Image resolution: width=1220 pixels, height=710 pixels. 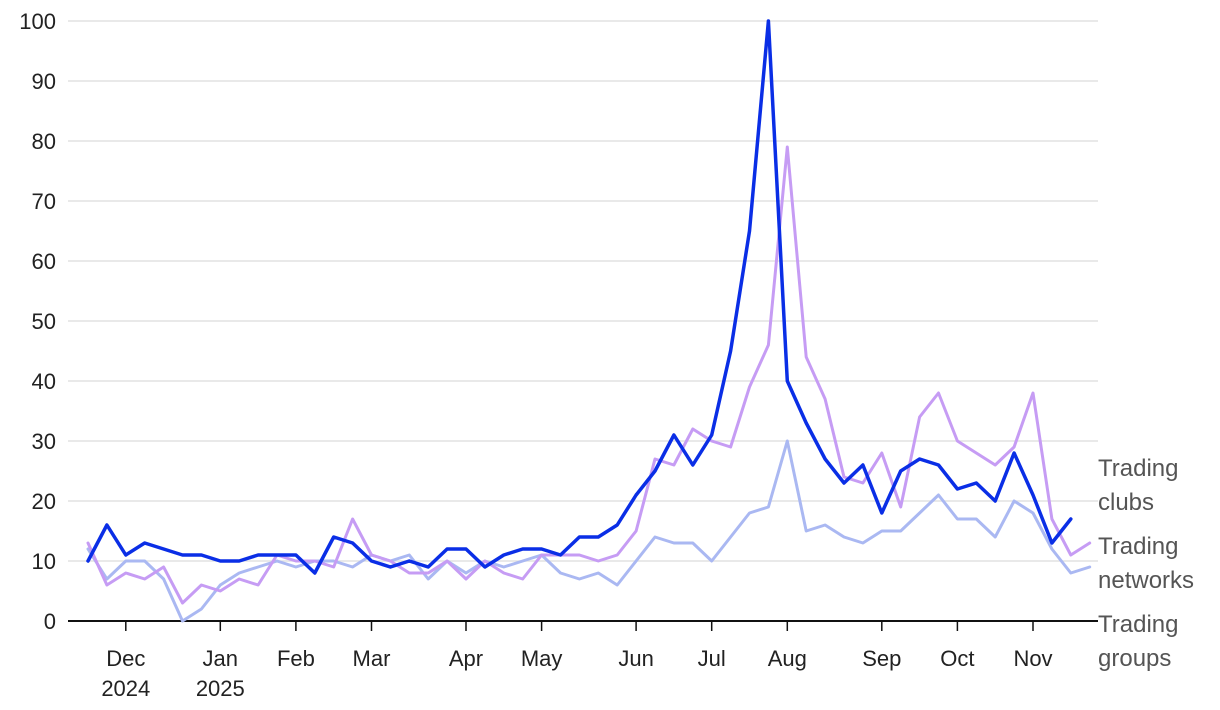 What do you see at coordinates (37, 21) in the screenshot?
I see `y-tick-label: 100` at bounding box center [37, 21].